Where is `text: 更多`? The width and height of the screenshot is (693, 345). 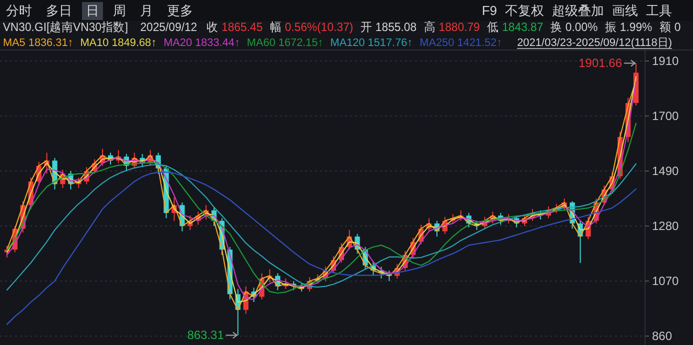
text: 更多 is located at coordinates (180, 10).